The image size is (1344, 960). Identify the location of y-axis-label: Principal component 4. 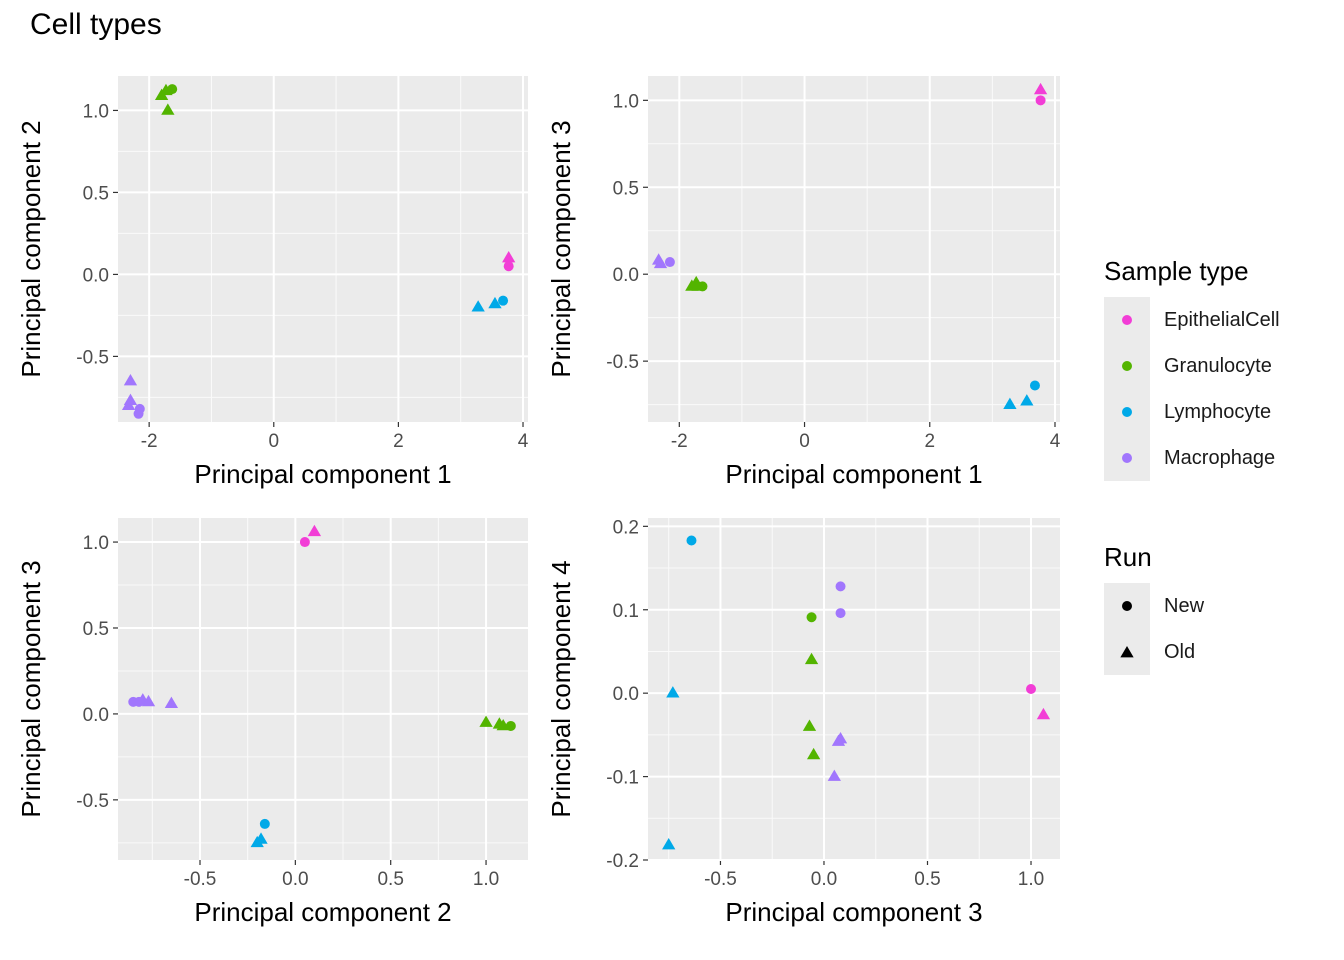
(561, 688).